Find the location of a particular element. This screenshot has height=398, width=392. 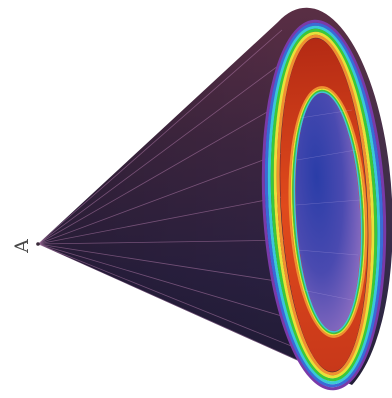

base-inner-disk is located at coordinates (328, 212).